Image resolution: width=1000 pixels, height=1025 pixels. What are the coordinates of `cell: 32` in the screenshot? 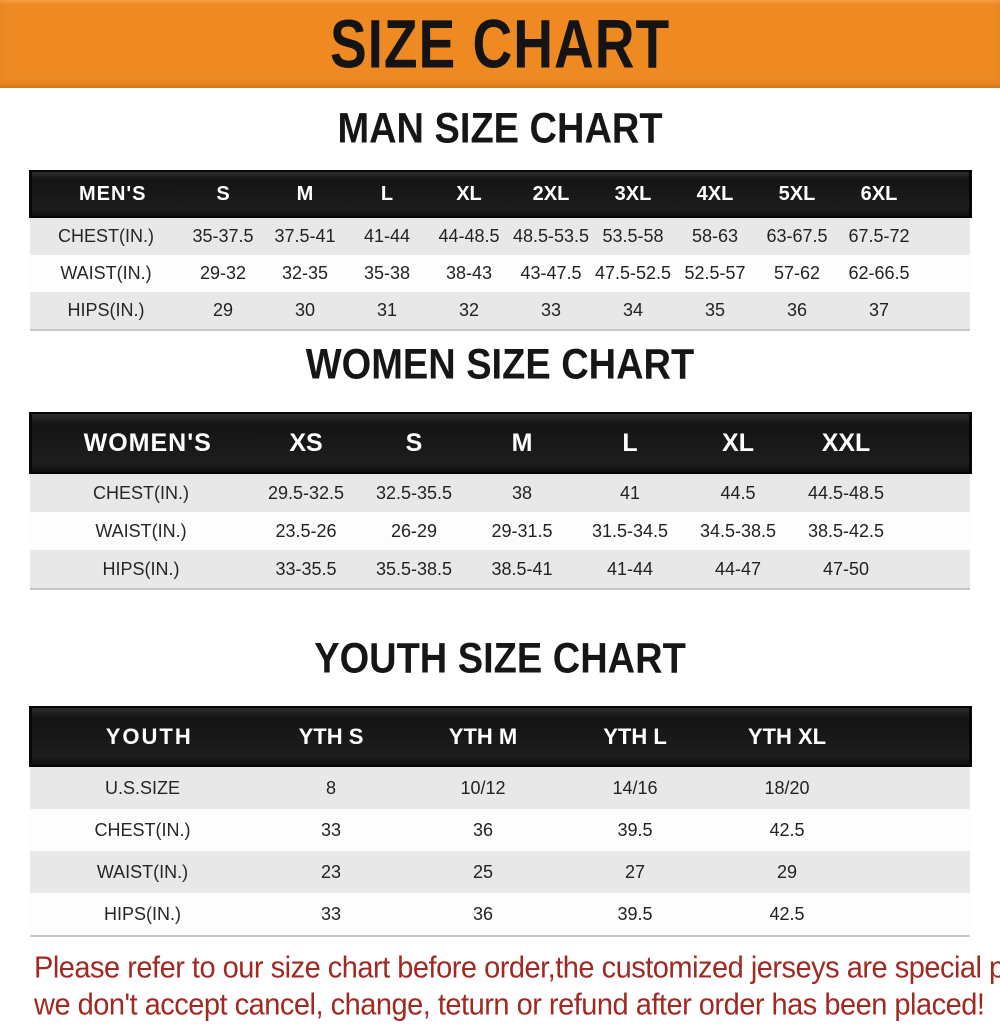 It's located at (469, 311).